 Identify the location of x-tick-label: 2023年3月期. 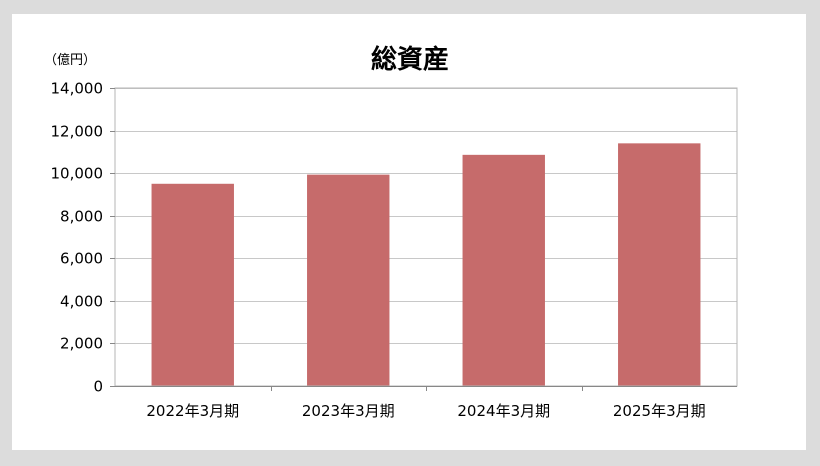
(348, 411).